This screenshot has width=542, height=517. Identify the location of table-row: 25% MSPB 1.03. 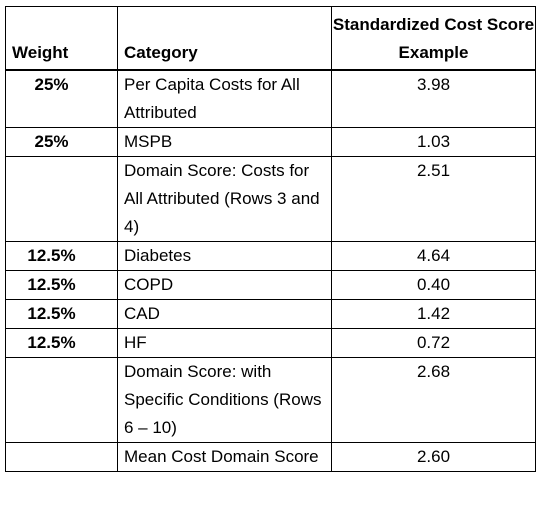
(270, 142).